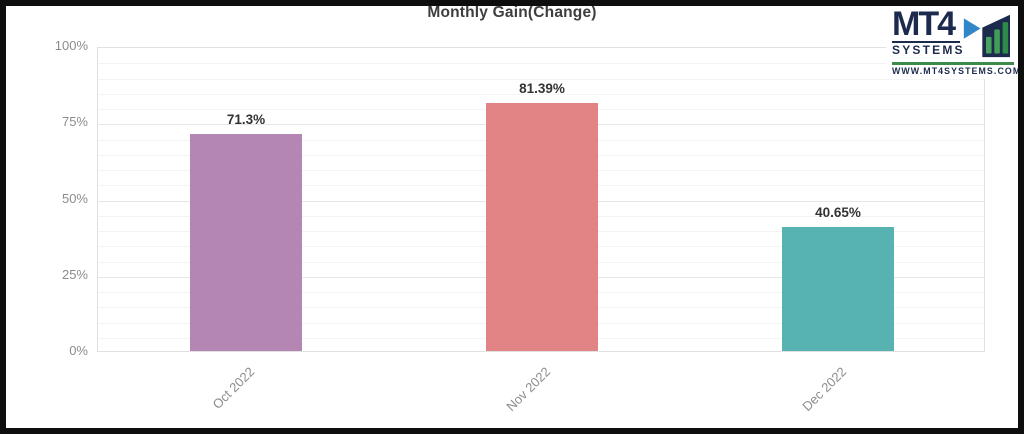  Describe the element at coordinates (74, 198) in the screenshot. I see `y-axis-label-50: 50%` at that location.